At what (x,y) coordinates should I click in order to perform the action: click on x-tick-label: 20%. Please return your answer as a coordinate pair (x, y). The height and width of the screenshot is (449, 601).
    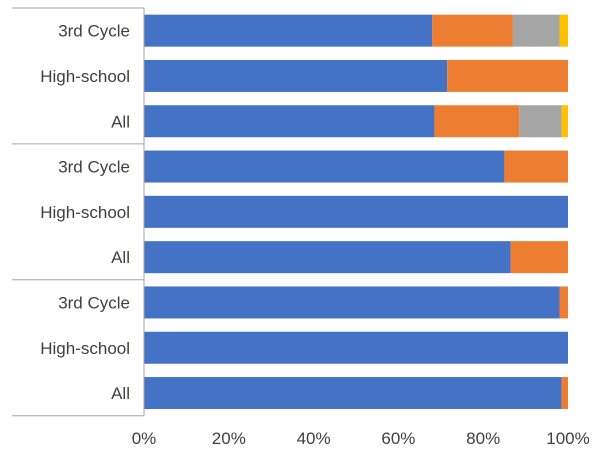
    Looking at the image, I should click on (229, 438).